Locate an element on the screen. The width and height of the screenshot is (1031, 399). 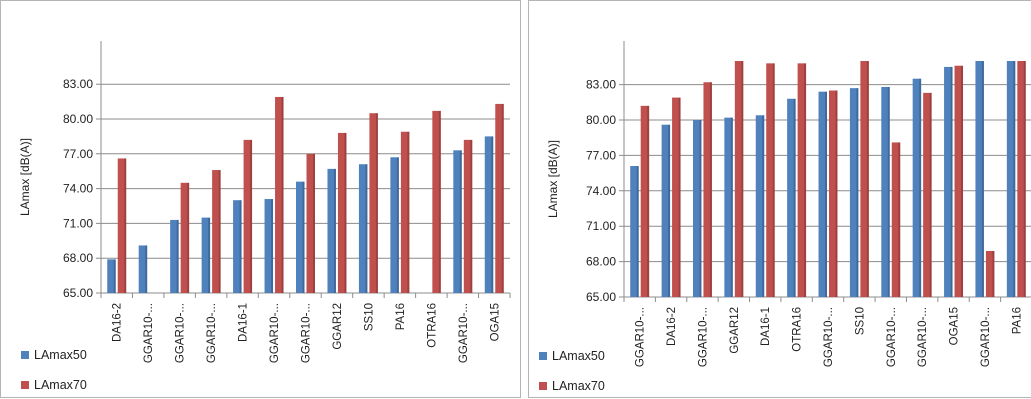
y-tick-label: 77.00 is located at coordinates (601, 155).